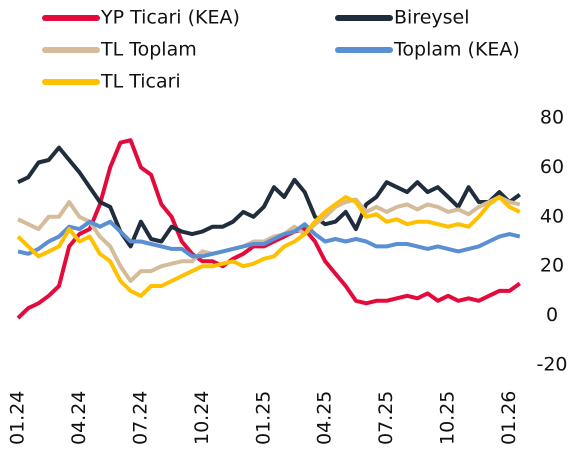 The width and height of the screenshot is (579, 451). I want to click on y-tick-label: -20, so click(551, 365).